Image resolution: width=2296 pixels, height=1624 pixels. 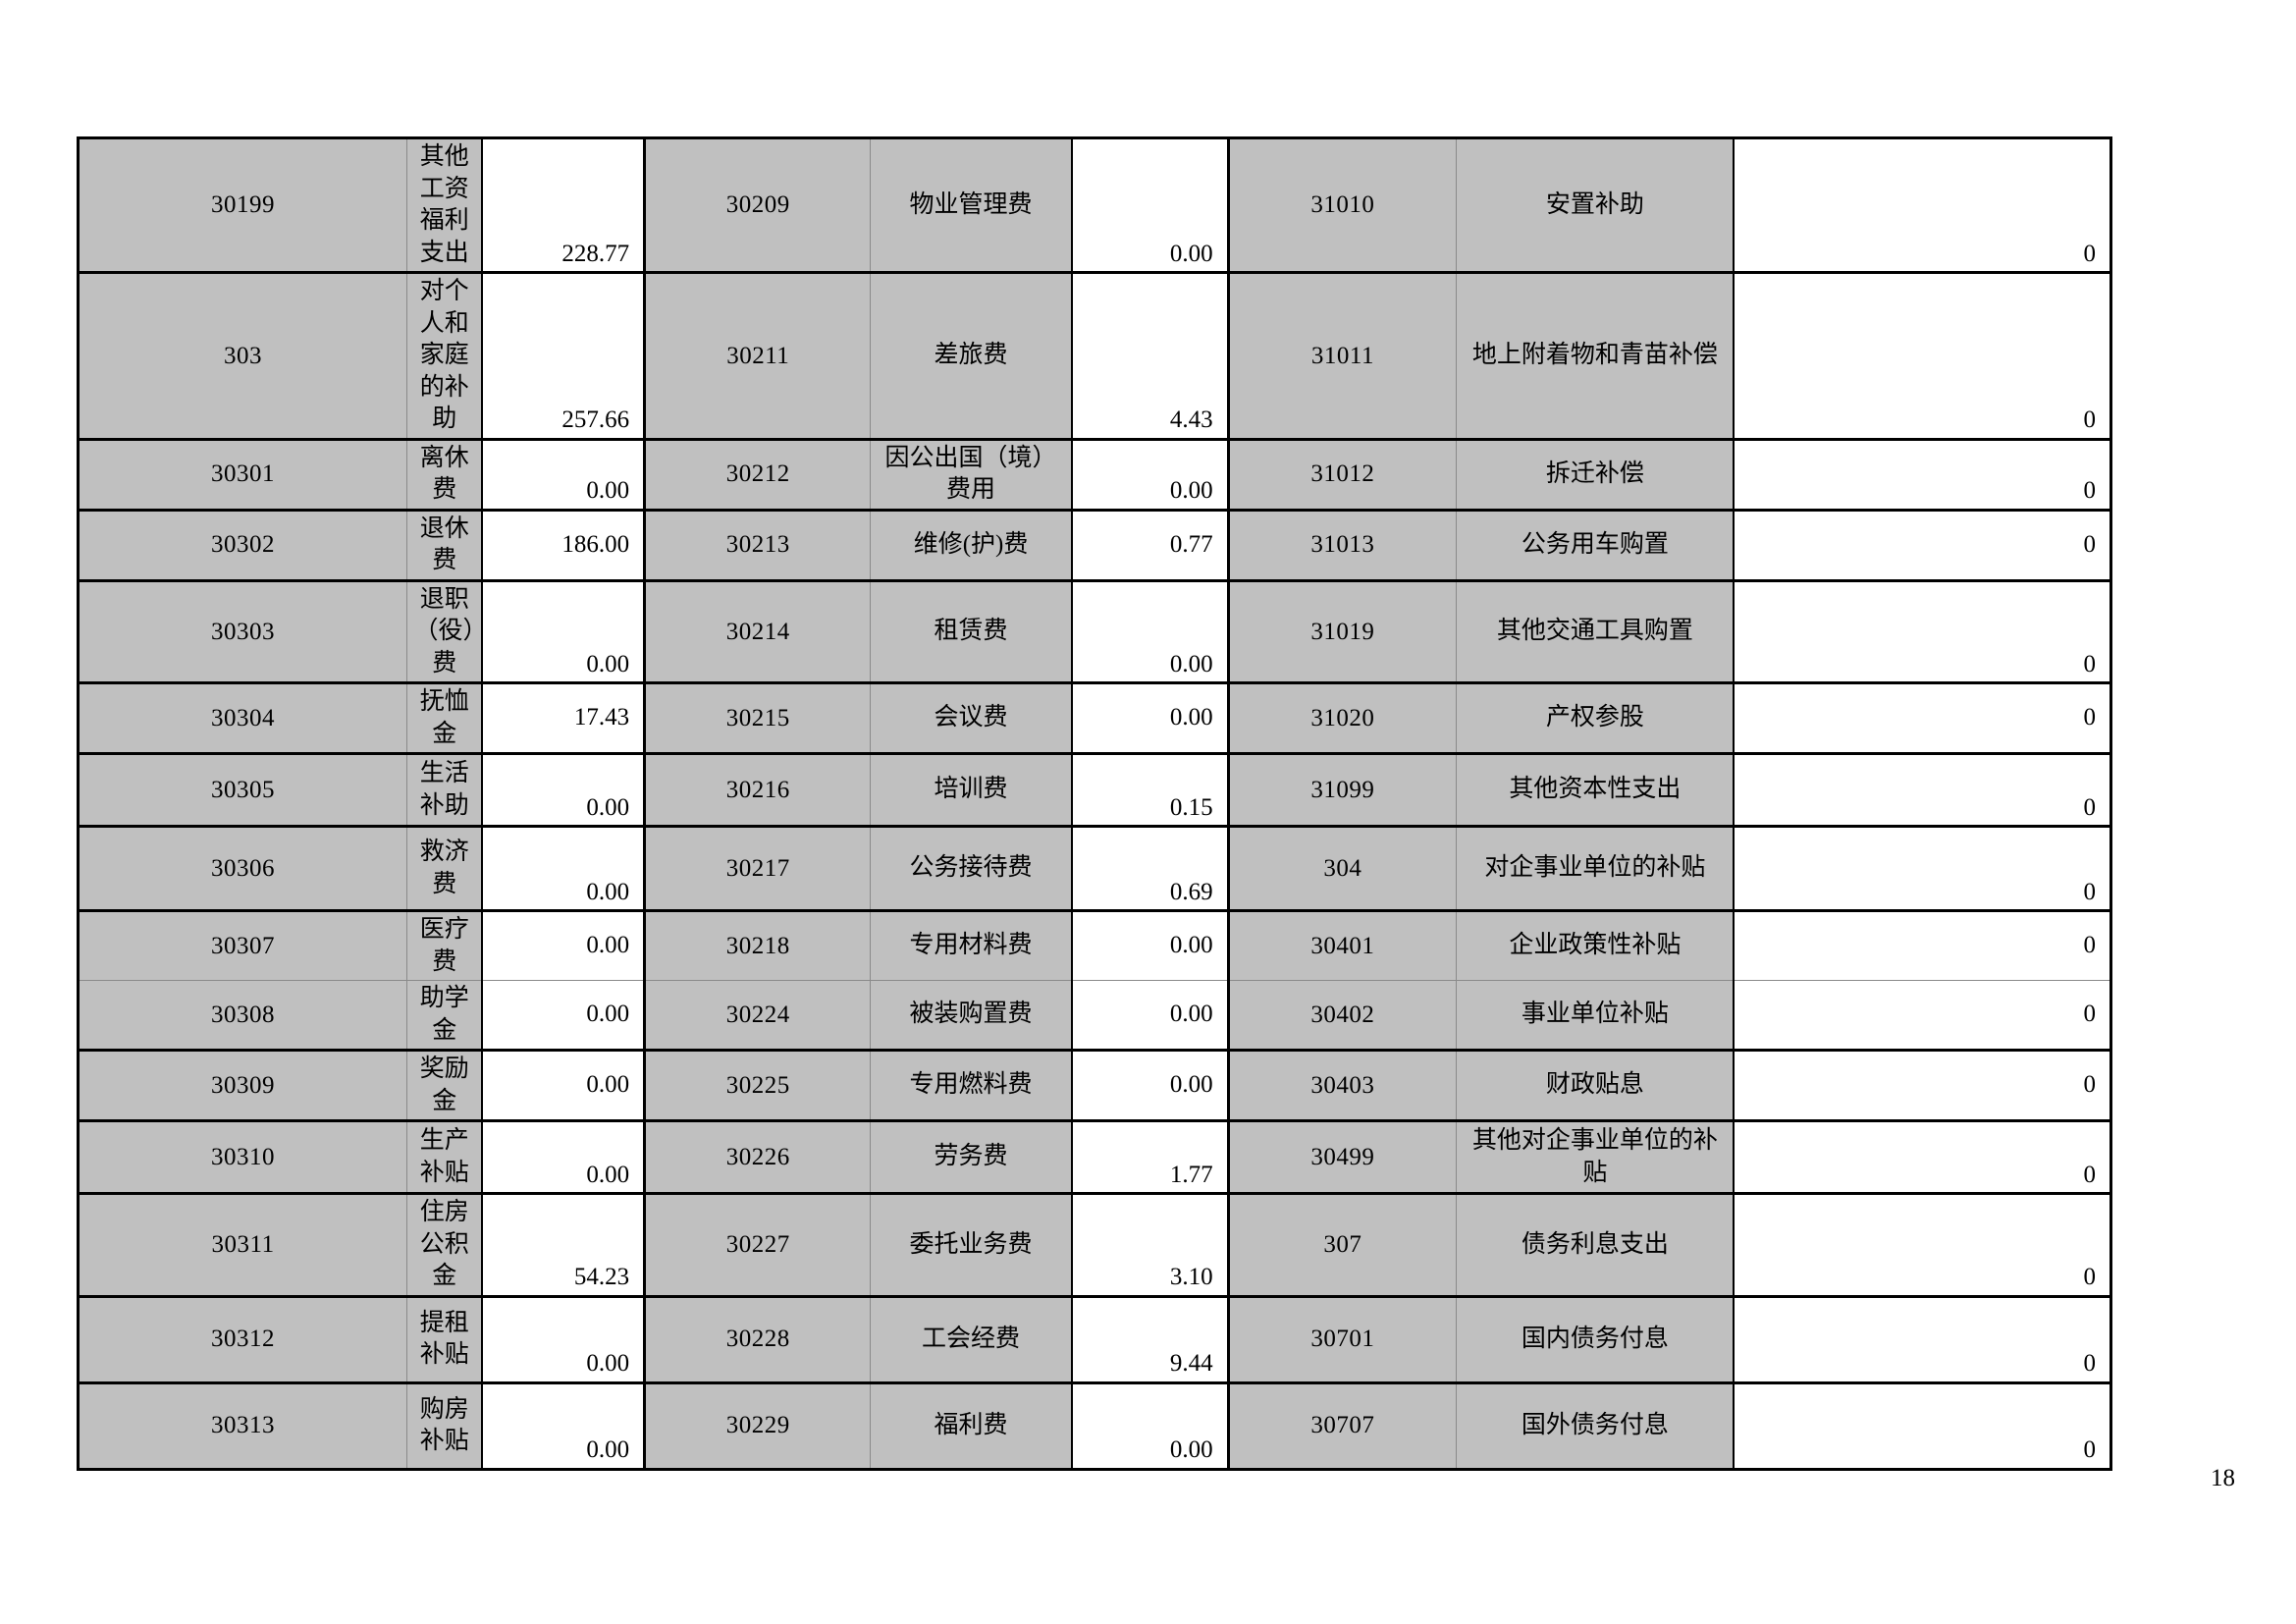 What do you see at coordinates (757, 1244) in the screenshot?
I see `row-code-group2: 30227` at bounding box center [757, 1244].